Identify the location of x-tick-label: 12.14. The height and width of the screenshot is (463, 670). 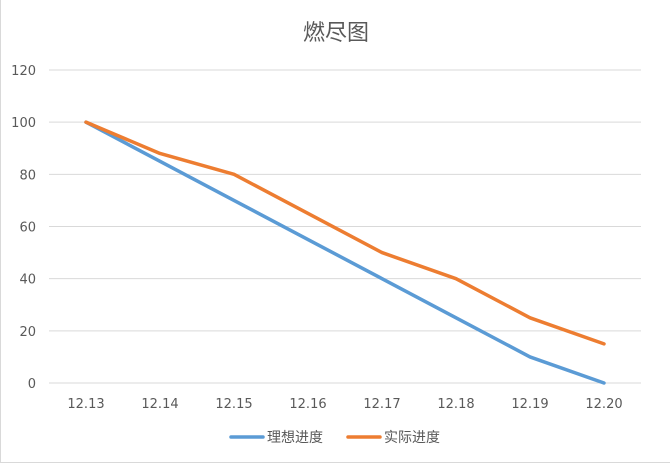
(159, 404).